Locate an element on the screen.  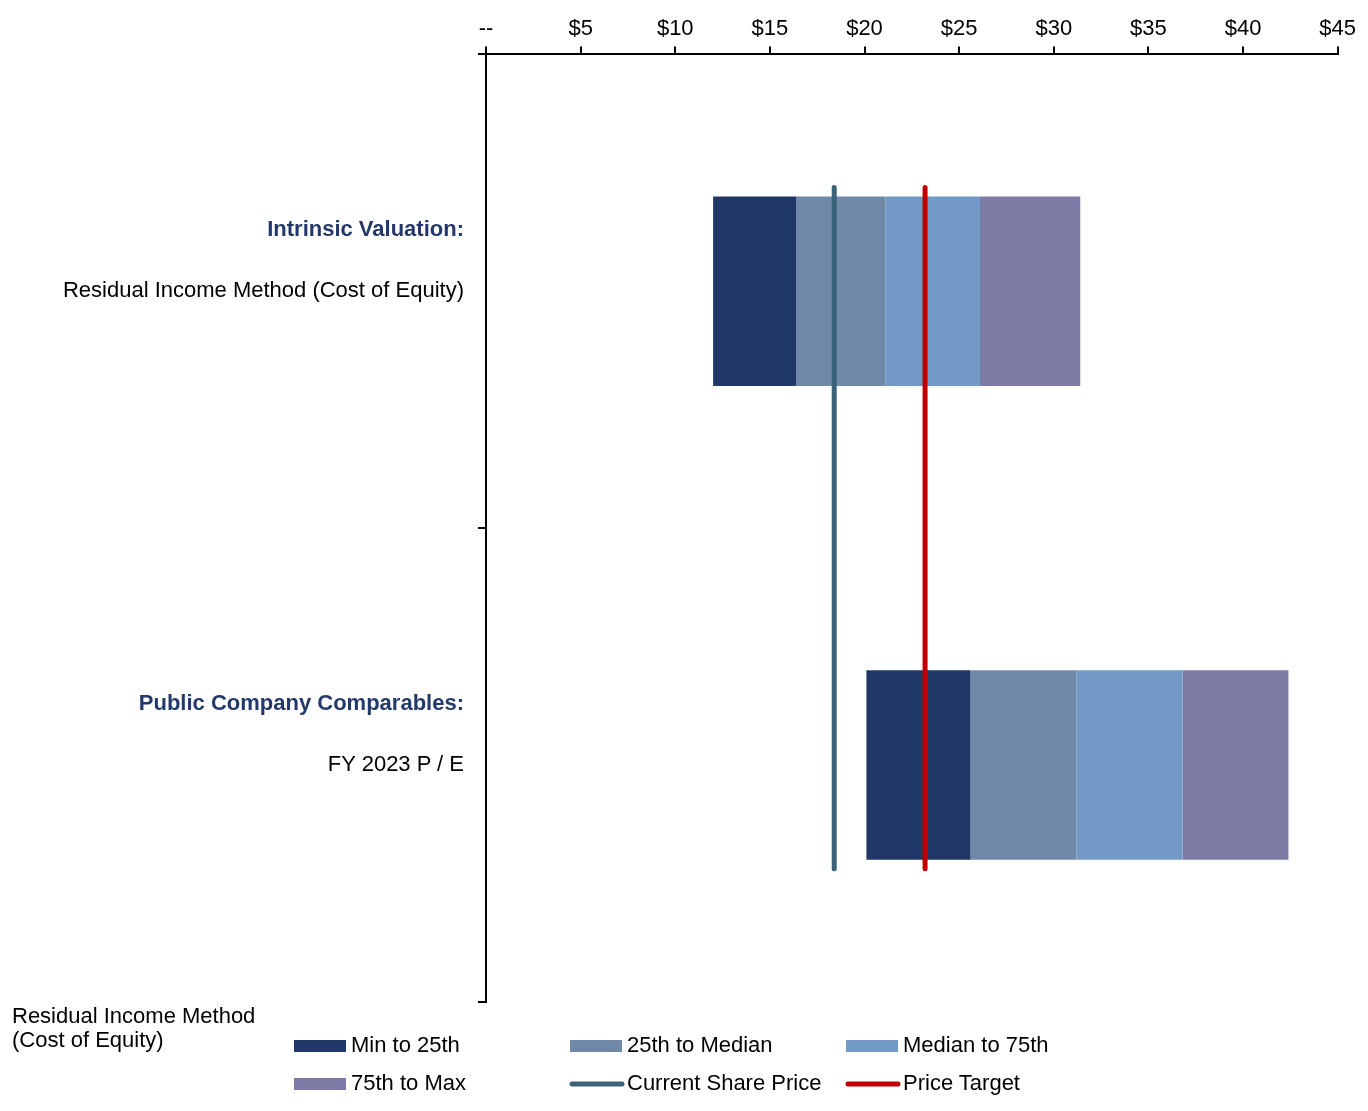
x-tick-label: $40 is located at coordinates (1243, 28).